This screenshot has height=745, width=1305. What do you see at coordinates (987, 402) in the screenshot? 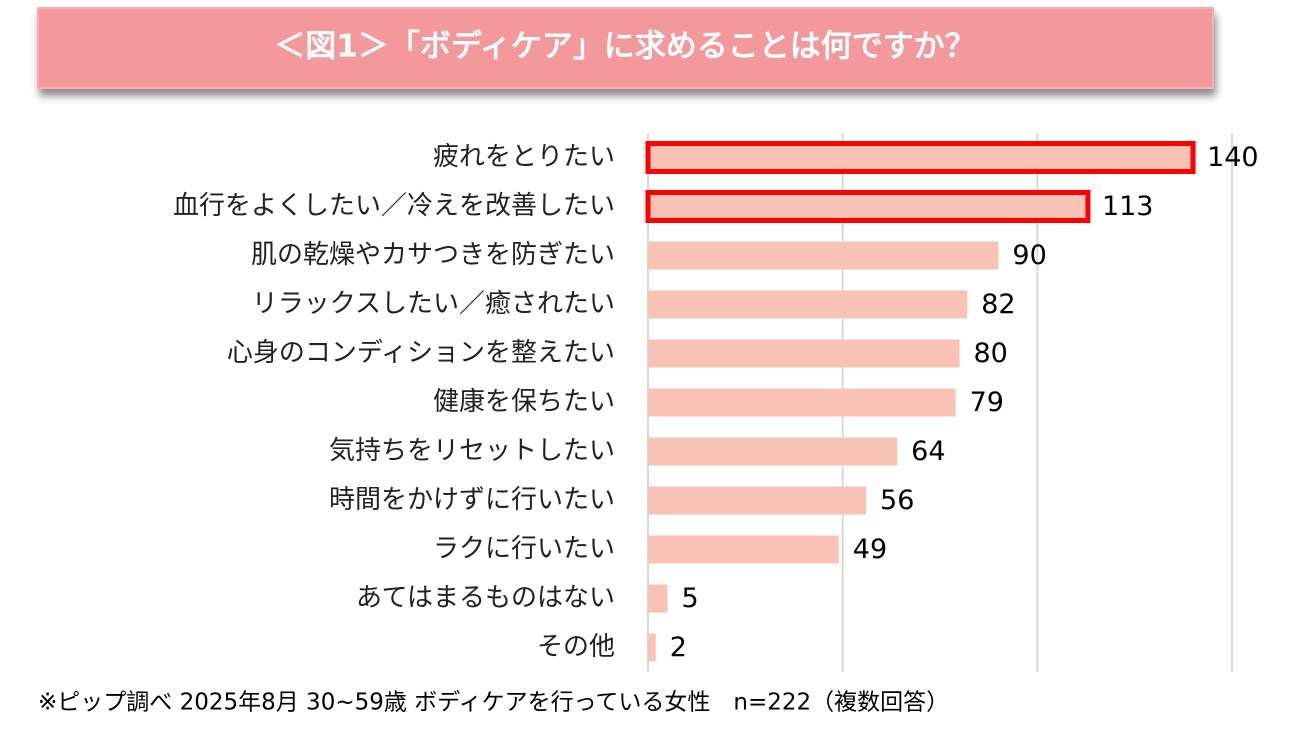
I see `value-label: 79` at bounding box center [987, 402].